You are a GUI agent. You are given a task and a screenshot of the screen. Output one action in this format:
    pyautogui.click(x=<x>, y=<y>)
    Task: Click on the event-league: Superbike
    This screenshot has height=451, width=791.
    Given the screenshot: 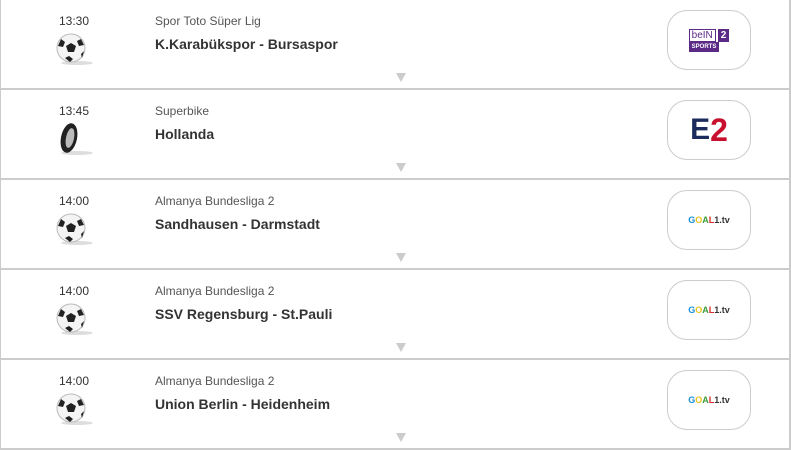 What is the action you would take?
    pyautogui.click(x=182, y=111)
    